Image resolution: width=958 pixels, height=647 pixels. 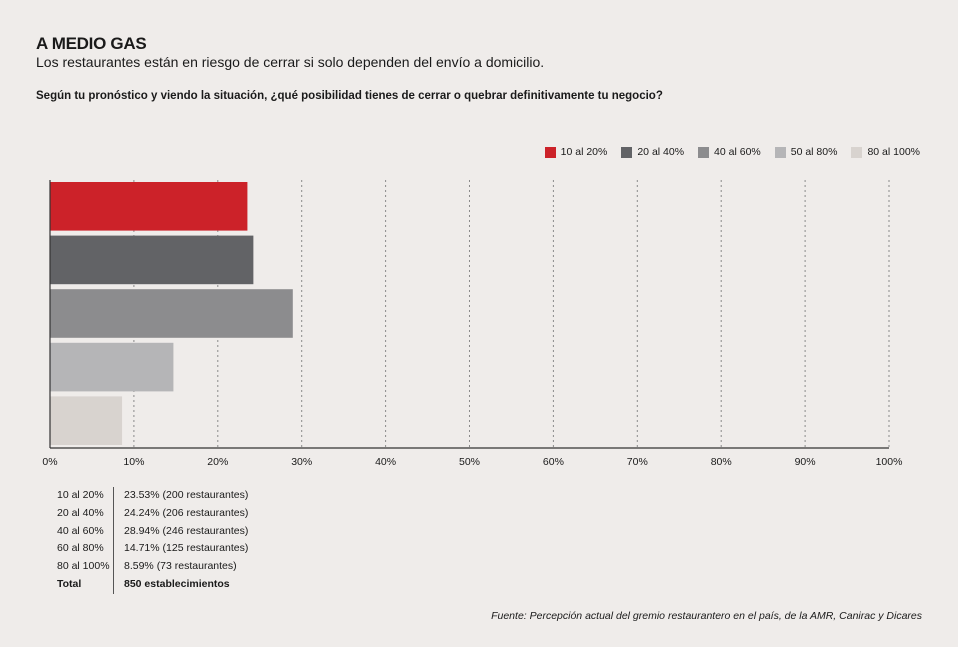 What do you see at coordinates (69, 583) in the screenshot?
I see `summary-total-label: Total` at bounding box center [69, 583].